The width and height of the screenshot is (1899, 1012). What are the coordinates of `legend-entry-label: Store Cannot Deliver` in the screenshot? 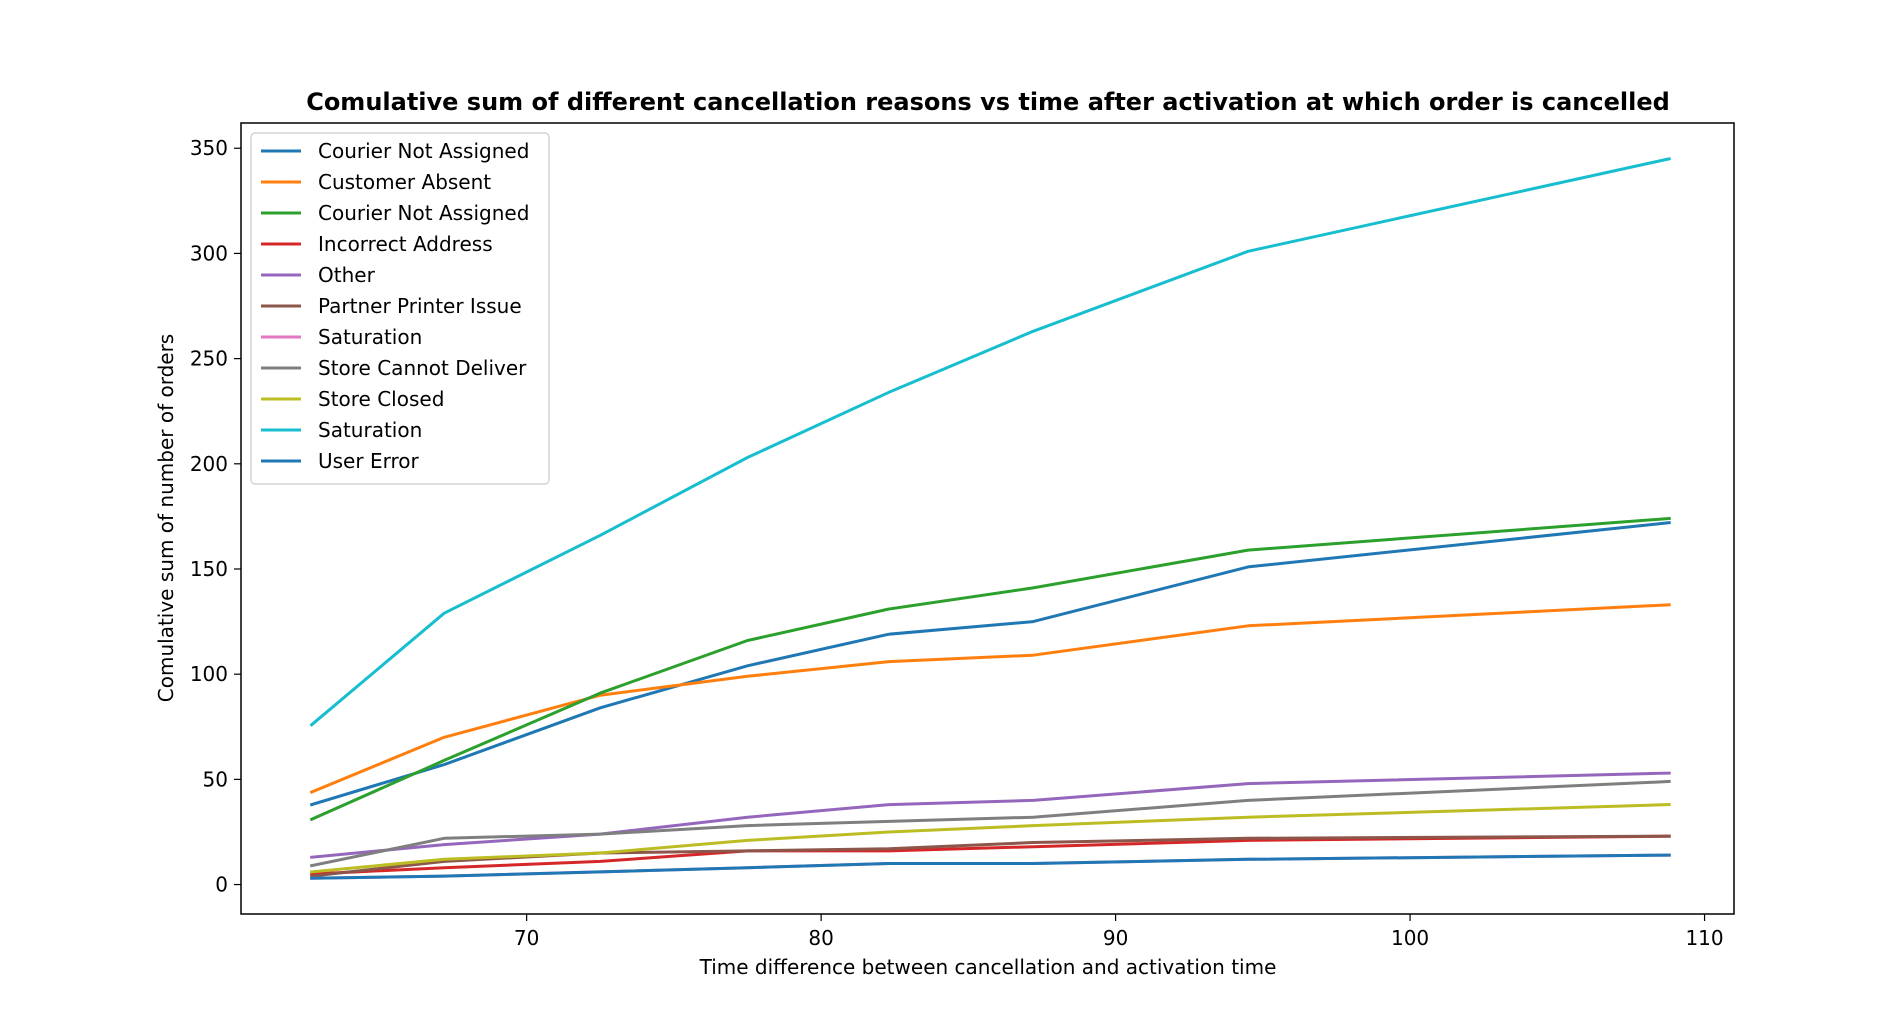 It's located at (422, 368).